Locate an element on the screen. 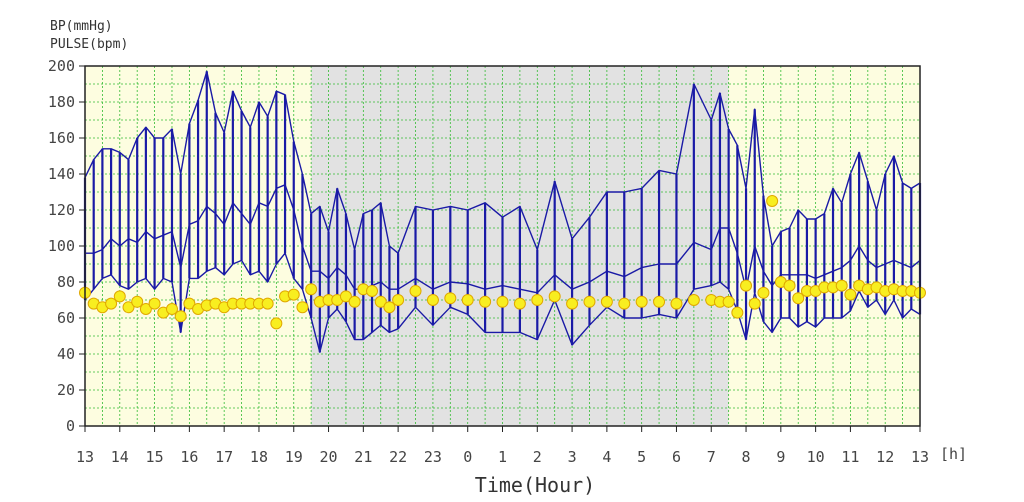 This screenshot has height=502, width=1024. x-tick-label: 20 is located at coordinates (329, 457).